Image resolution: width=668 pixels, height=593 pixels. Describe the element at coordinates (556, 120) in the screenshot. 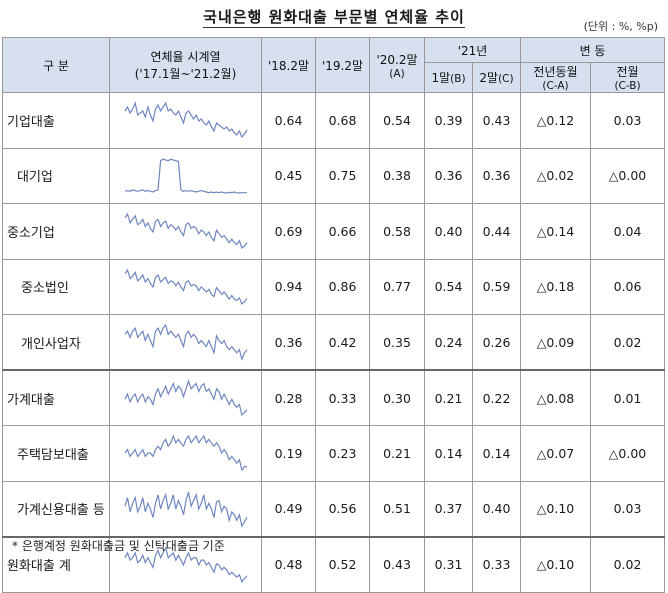

I see `value-yoy: △0.12` at that location.